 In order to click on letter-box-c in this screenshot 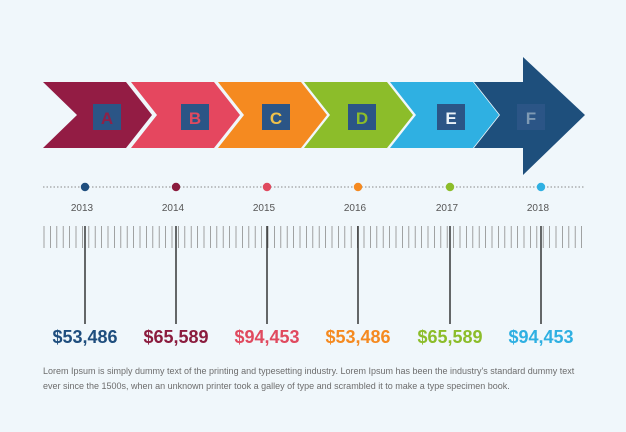, I will do `click(276, 117)`.